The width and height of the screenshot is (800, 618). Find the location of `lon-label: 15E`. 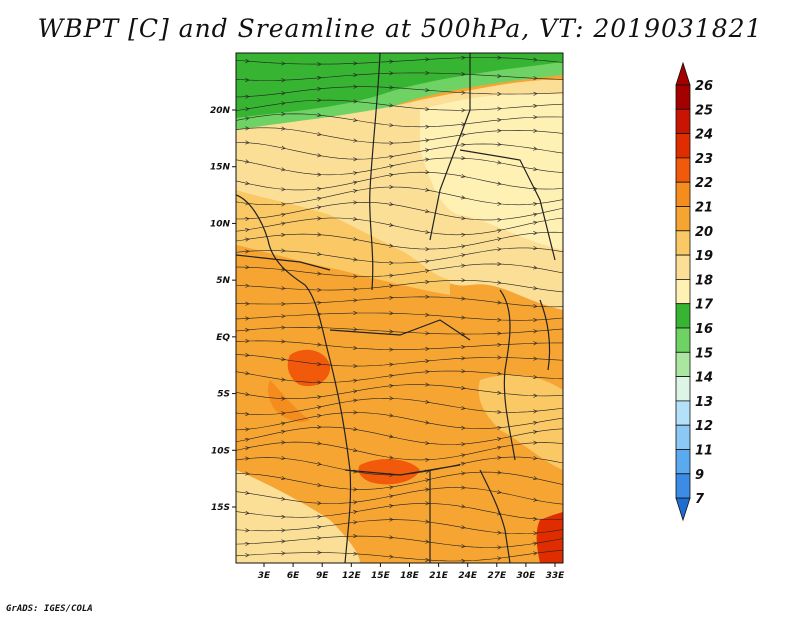

lon-label: 15E is located at coordinates (381, 576).